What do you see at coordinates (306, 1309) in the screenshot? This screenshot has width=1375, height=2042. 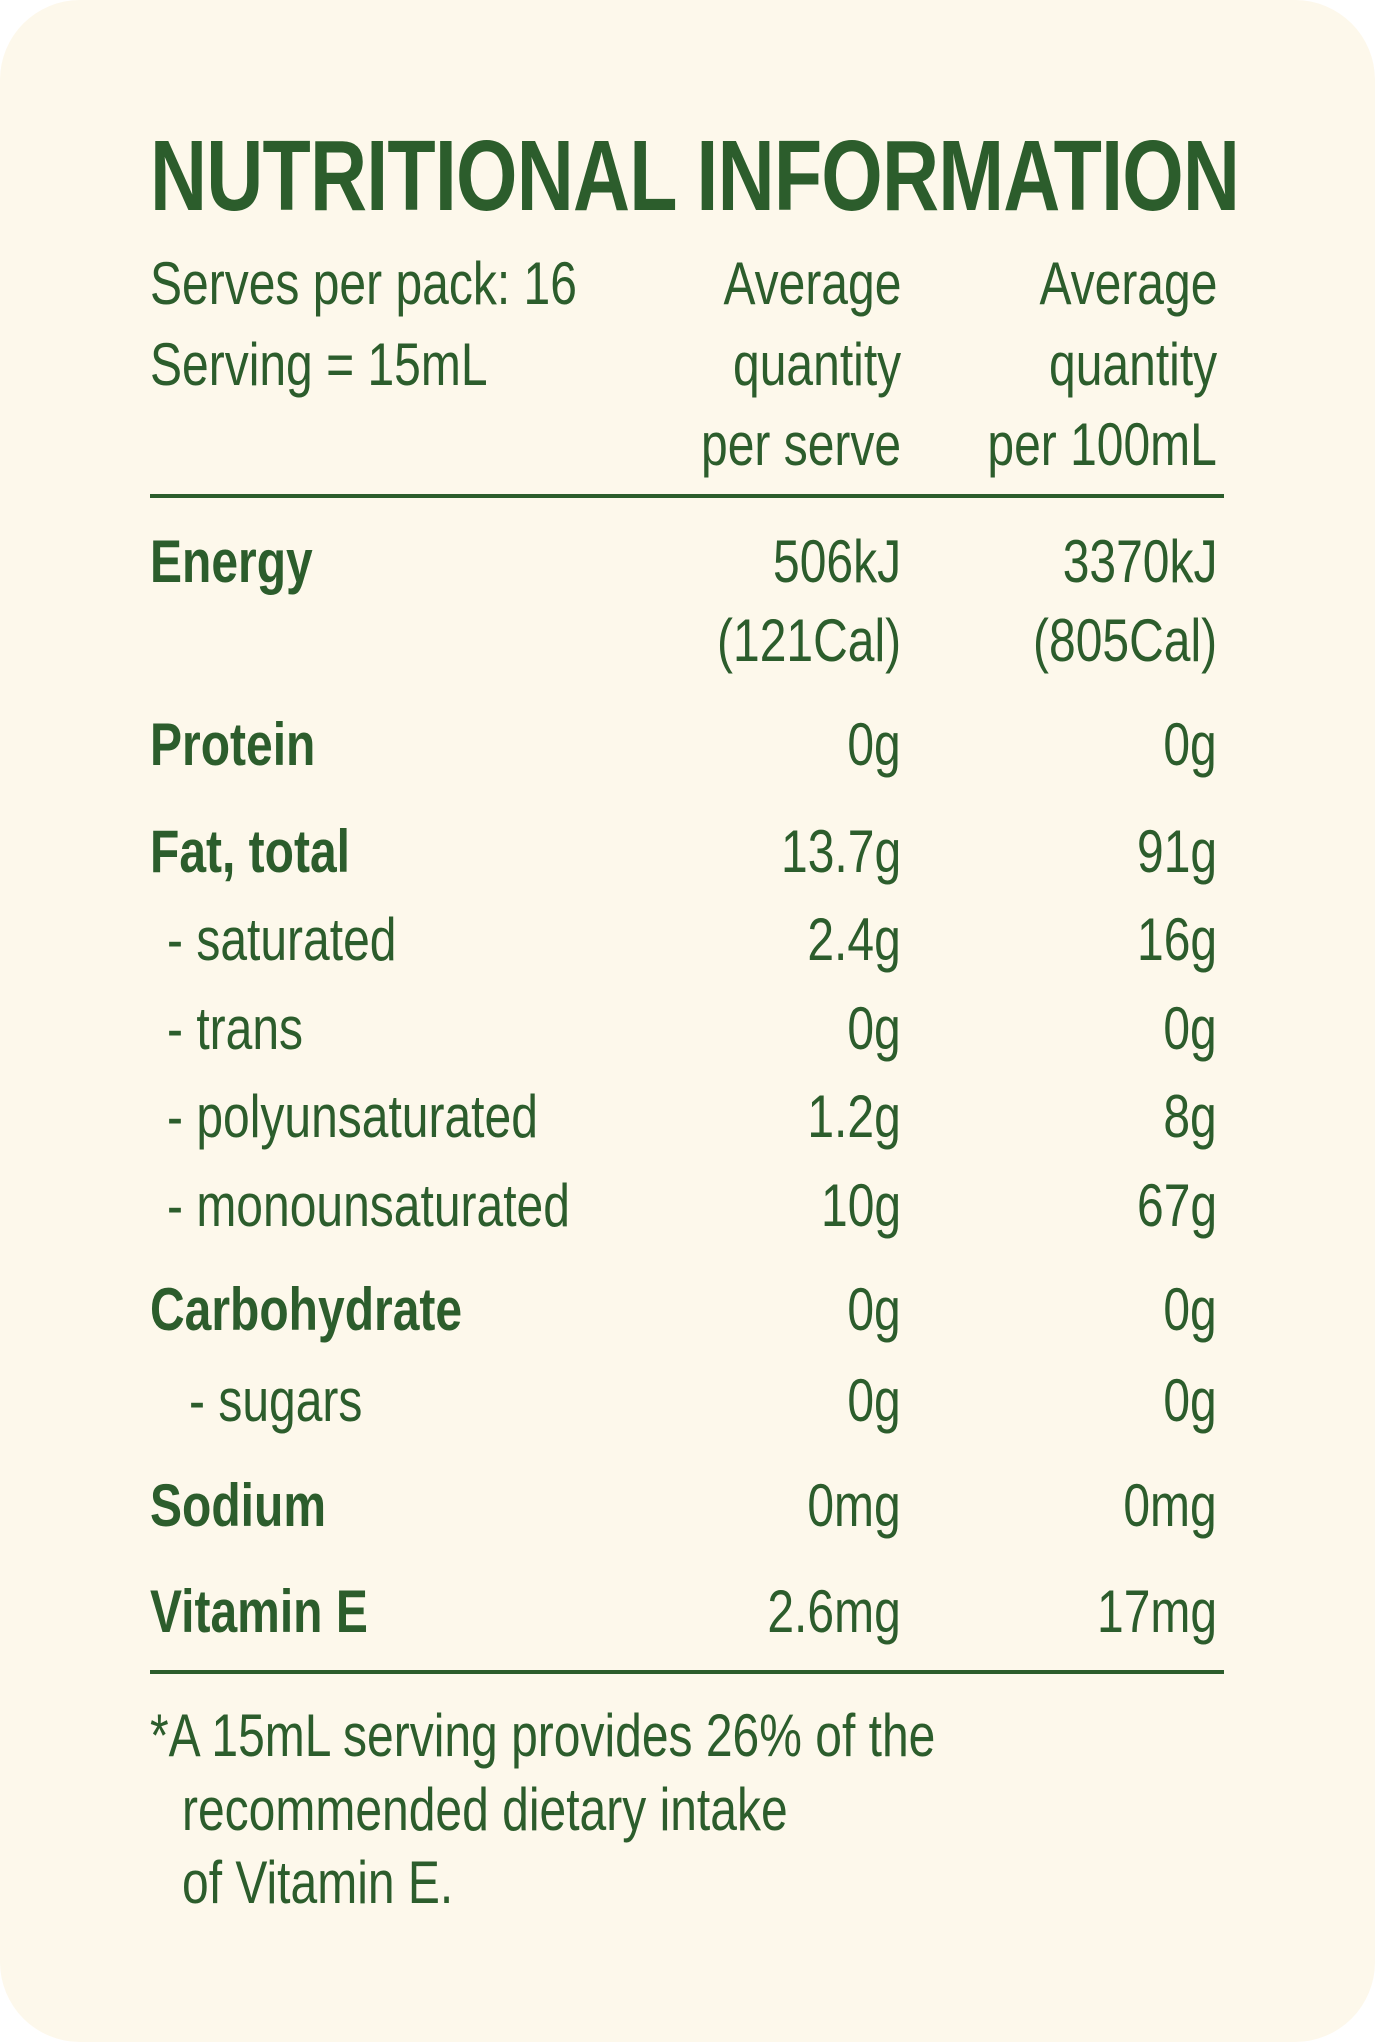 I see `row-label-carbohydrate: Carbohydrate` at bounding box center [306, 1309].